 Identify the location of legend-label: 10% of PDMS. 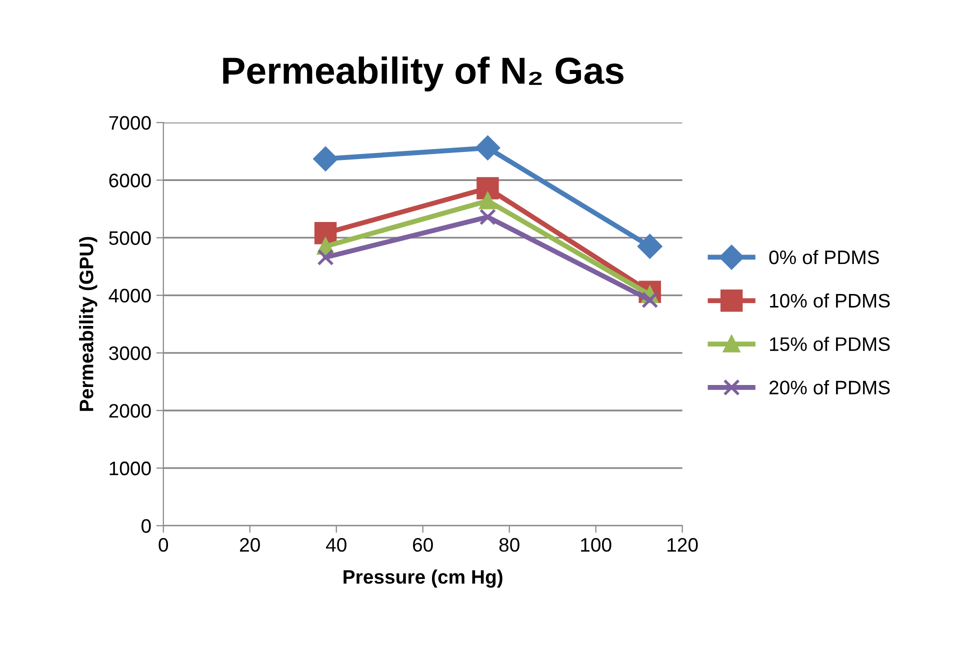
(830, 300).